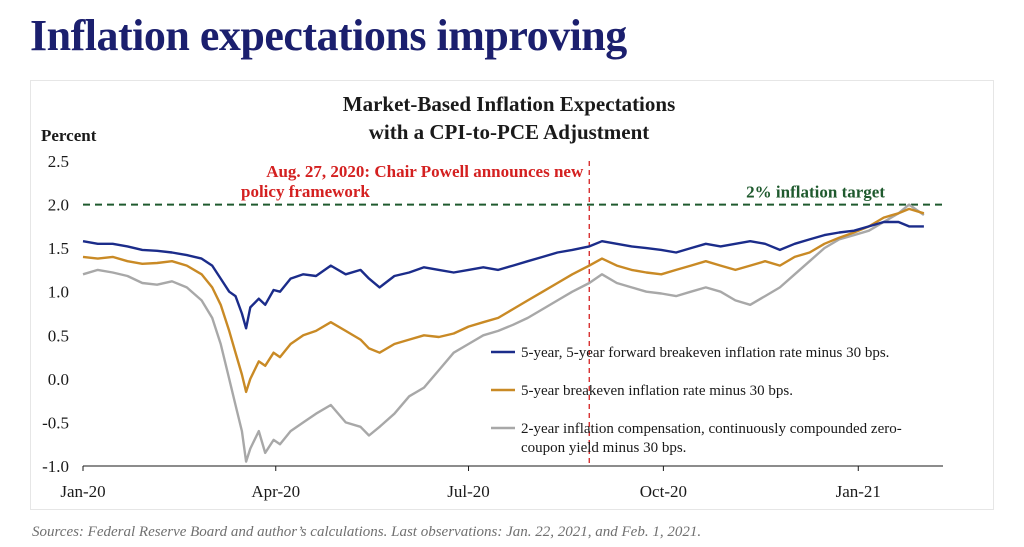 This screenshot has width=1024, height=547. What do you see at coordinates (663, 491) in the screenshot?
I see `x-tick-label: Oct-20` at bounding box center [663, 491].